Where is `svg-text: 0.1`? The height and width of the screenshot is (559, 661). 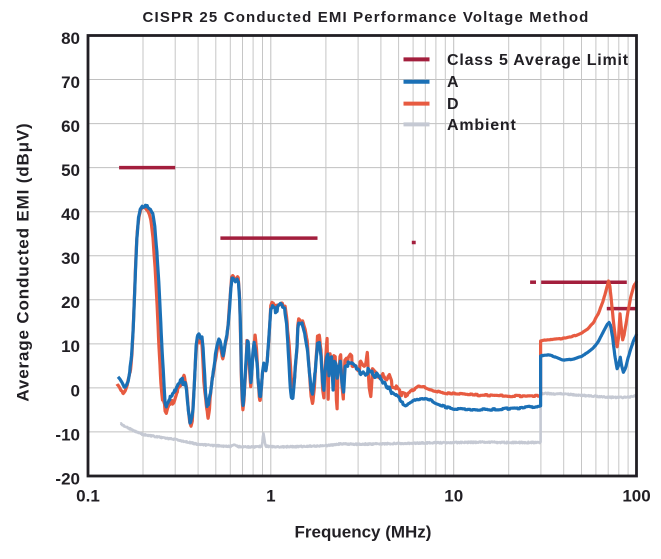 svg-text: 0.1 is located at coordinates (88, 496).